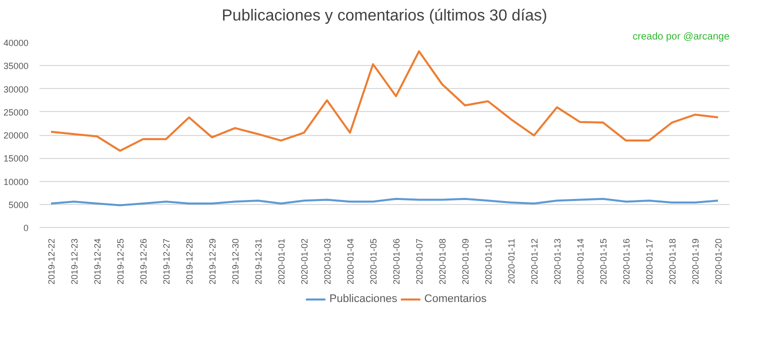  What do you see at coordinates (16, 112) in the screenshot?
I see `y-tick-label: 25000` at bounding box center [16, 112].